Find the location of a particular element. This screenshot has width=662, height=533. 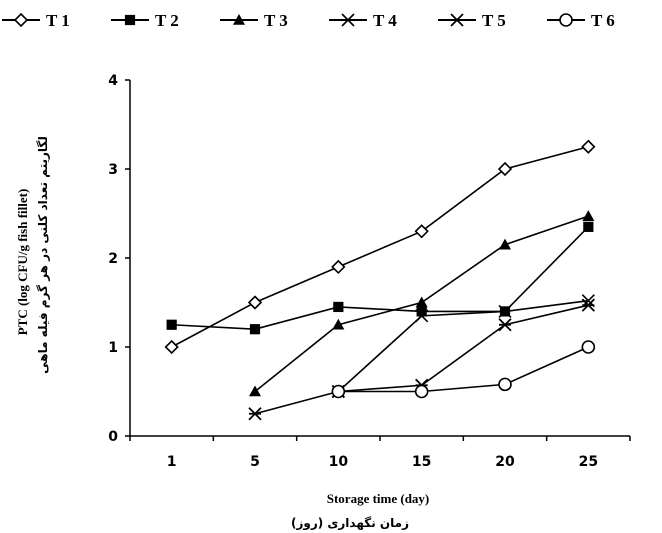

x-tick-label: 10 is located at coordinates (339, 462).